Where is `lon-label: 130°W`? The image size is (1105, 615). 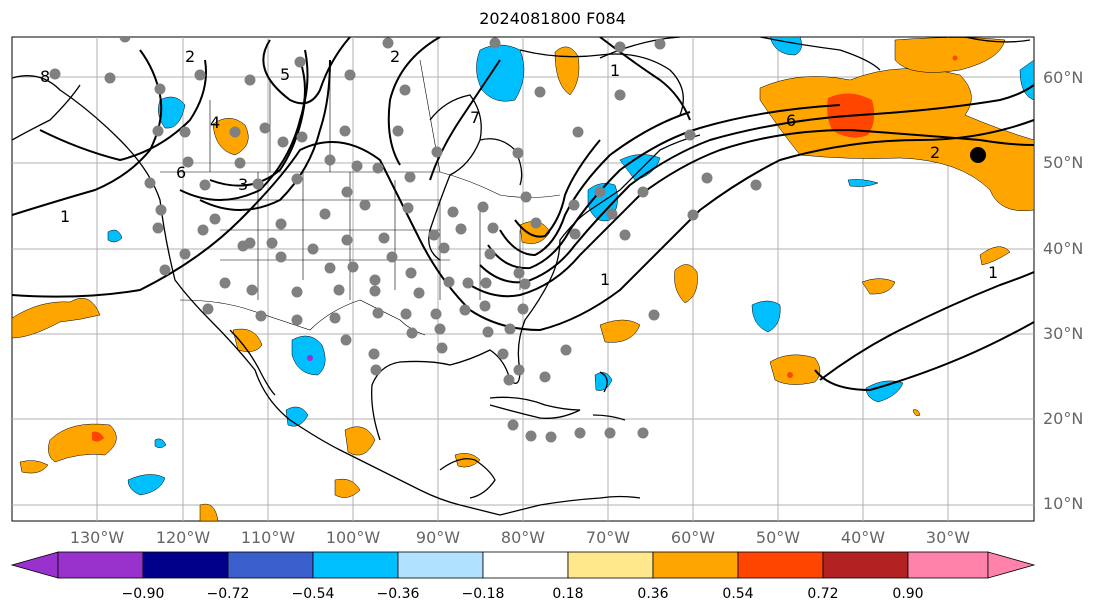 lon-label: 130°W is located at coordinates (97, 537).